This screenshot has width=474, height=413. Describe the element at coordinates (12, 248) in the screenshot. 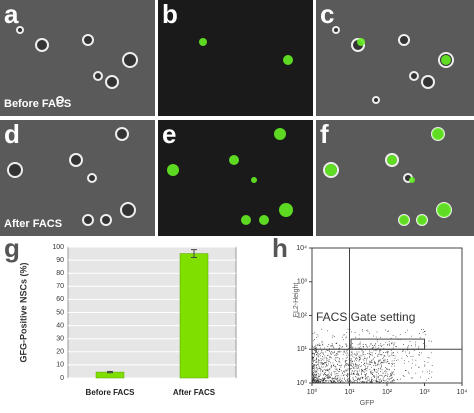

I see `panel-label: g` at that location.